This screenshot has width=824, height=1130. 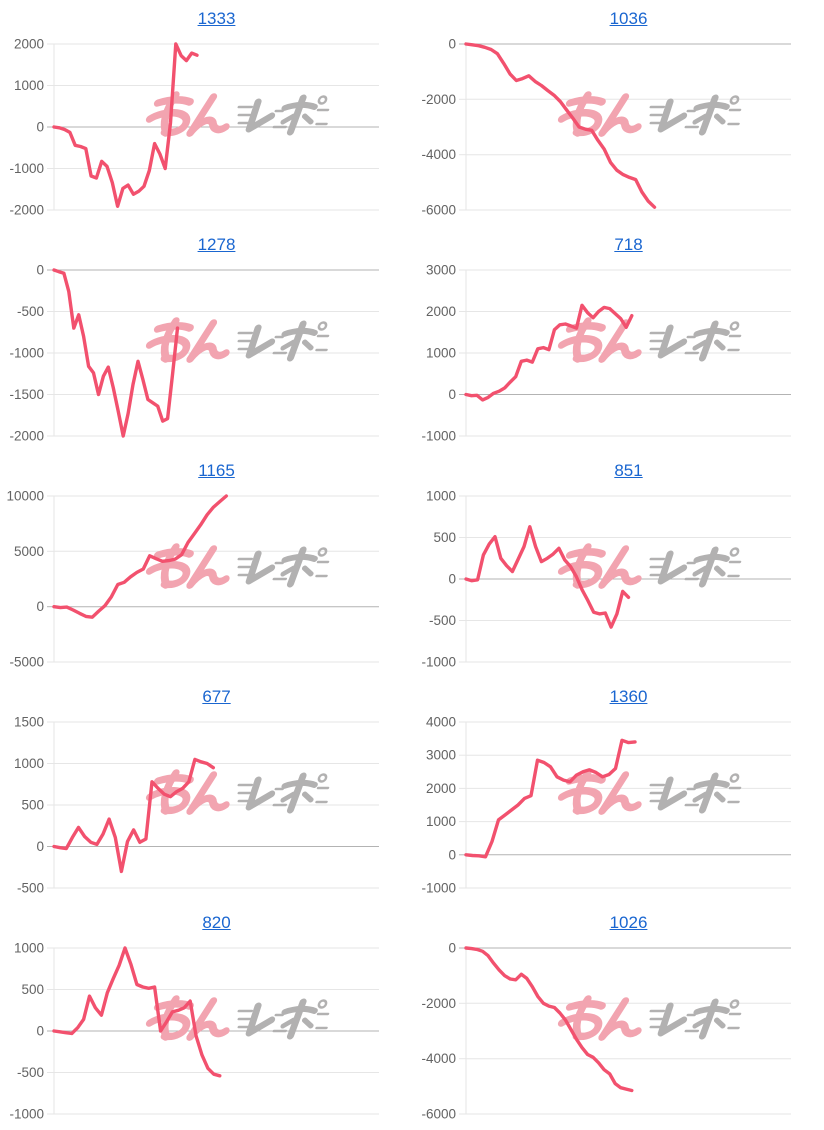 I want to click on chart-cell-0: 1333 2000 1000 0 -1000 -2000, so click(x=206, y=113).